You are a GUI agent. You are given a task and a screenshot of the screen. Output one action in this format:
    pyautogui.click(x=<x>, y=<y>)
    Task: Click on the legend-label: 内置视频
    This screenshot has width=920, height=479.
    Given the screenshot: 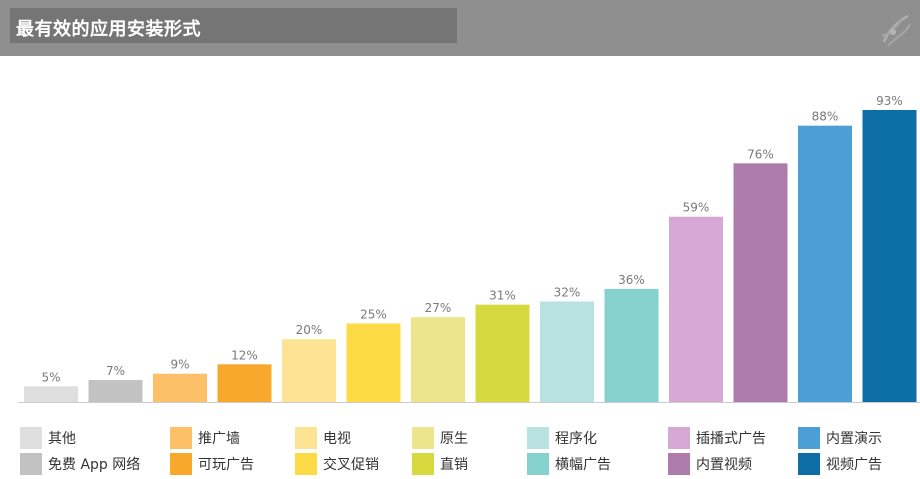 What is the action you would take?
    pyautogui.click(x=724, y=465)
    